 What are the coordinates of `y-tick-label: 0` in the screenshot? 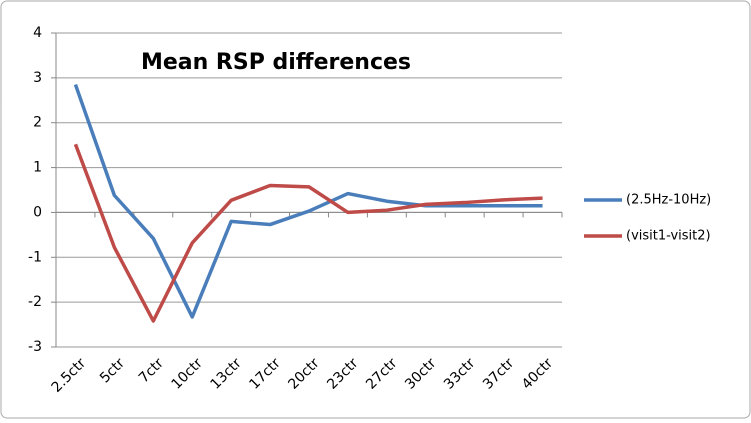 It's located at (37, 212).